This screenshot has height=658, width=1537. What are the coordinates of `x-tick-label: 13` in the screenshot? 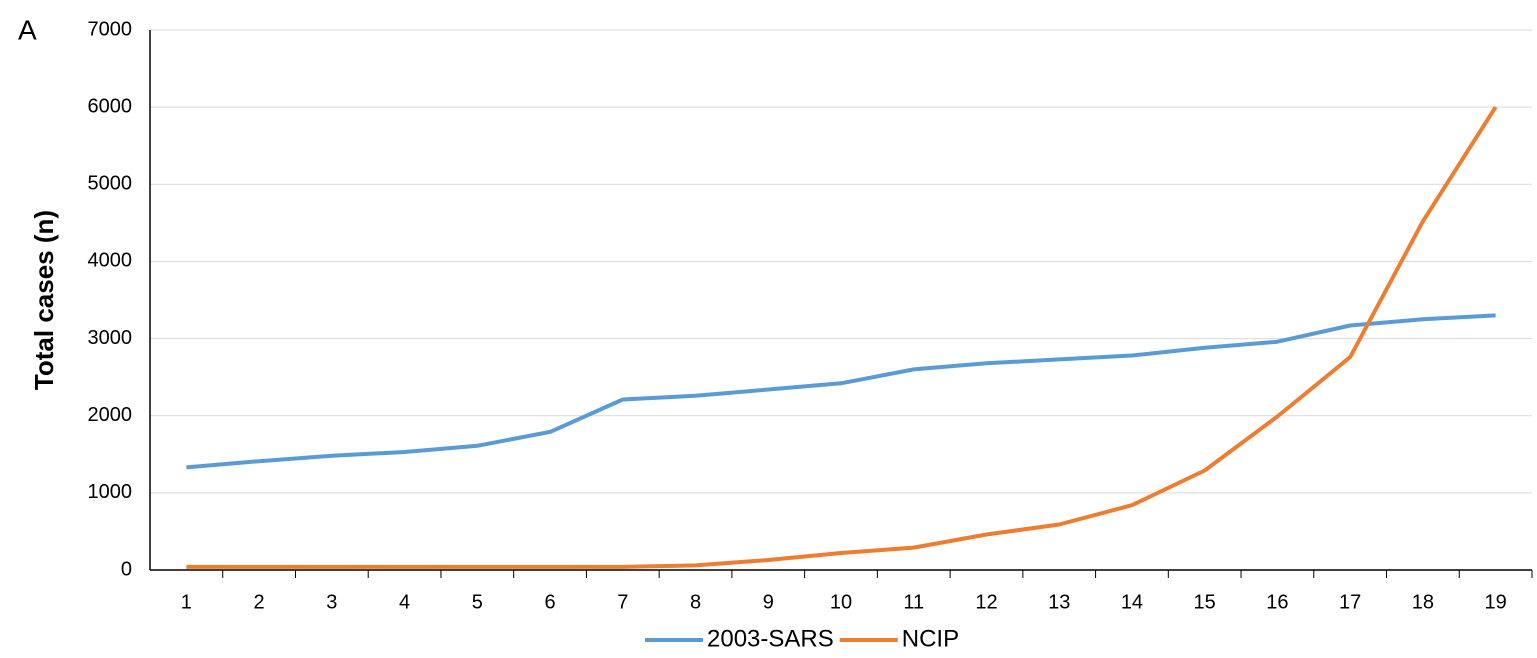 It's located at (1059, 602).